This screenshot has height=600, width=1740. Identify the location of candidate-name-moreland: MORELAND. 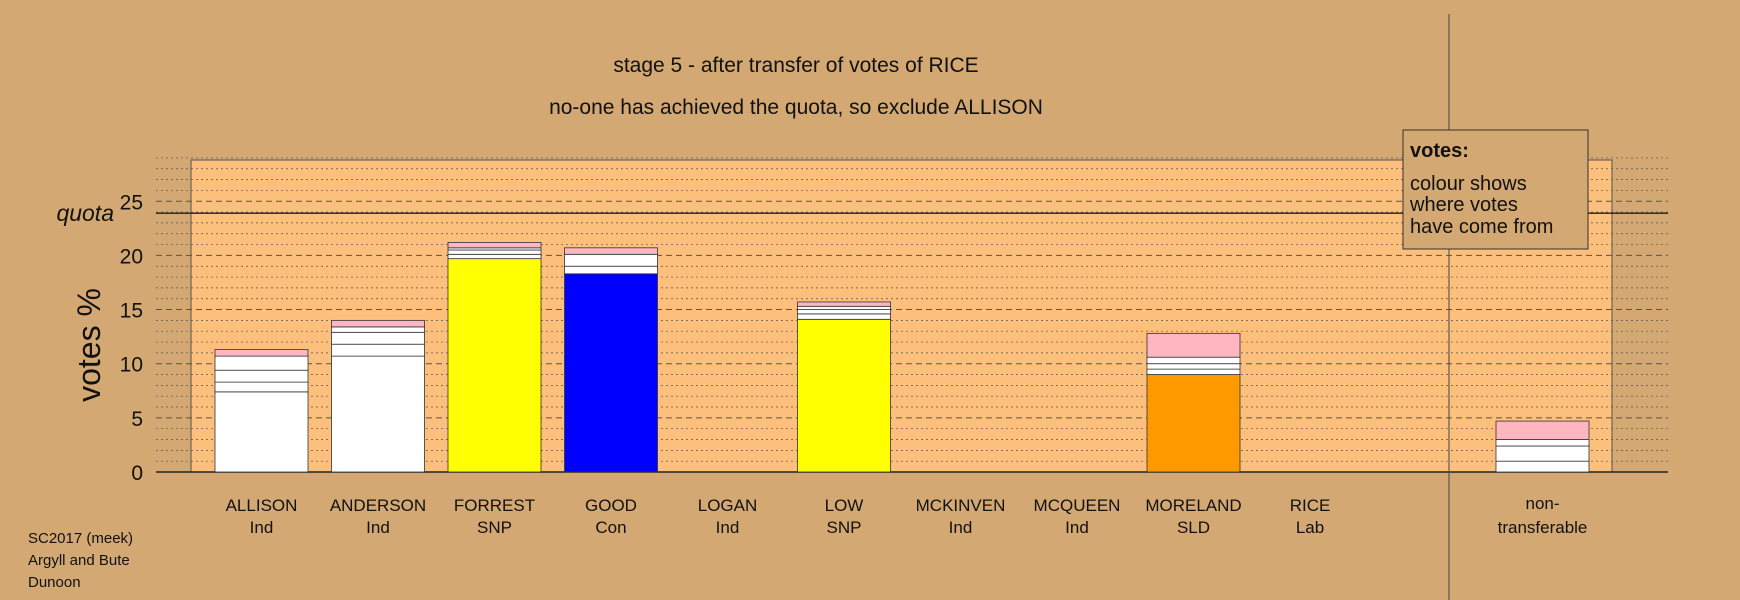
(1193, 505).